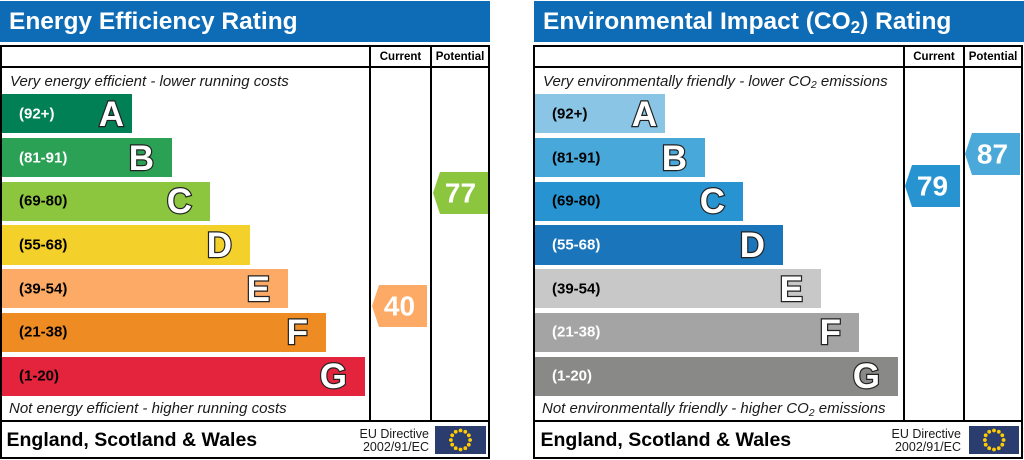 Image resolution: width=1024 pixels, height=460 pixels. What do you see at coordinates (460, 192) in the screenshot?
I see `svg-text: 77` at bounding box center [460, 192].